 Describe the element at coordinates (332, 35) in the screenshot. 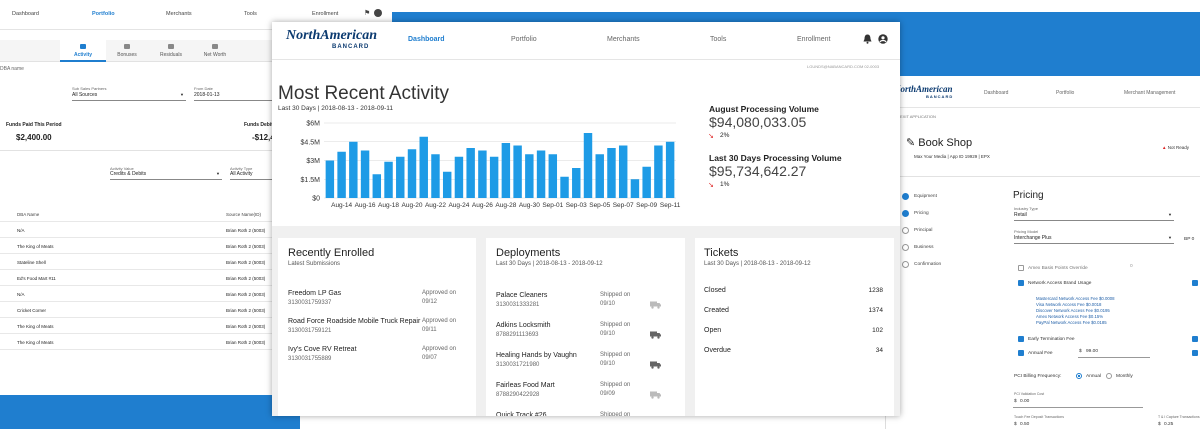

I see `north-american-logo: NorthAmerican` at that location.